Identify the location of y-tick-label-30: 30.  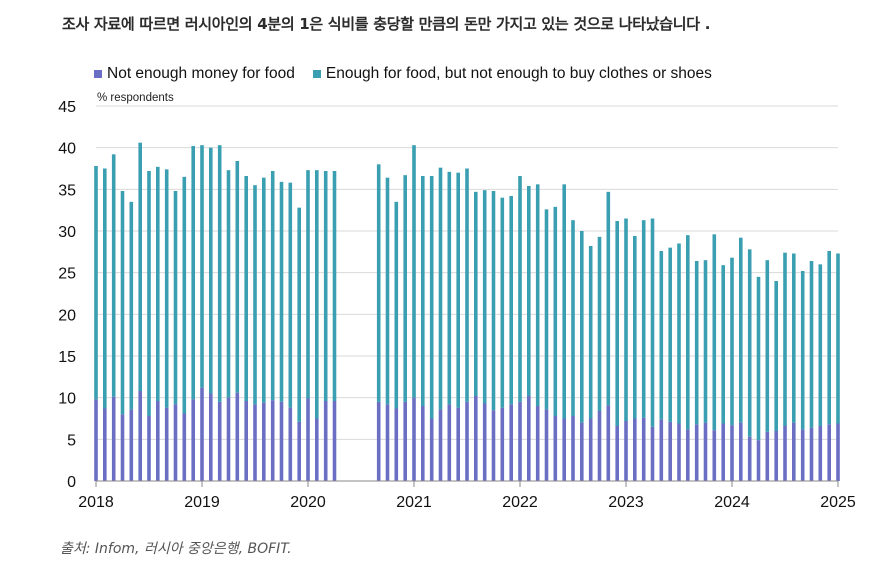
(67, 232).